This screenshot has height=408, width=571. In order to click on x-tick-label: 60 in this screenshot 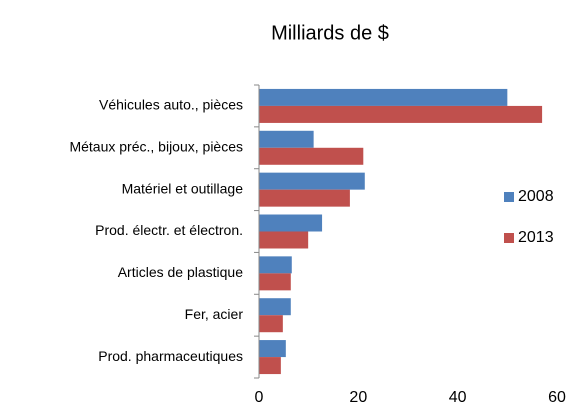, I will do `click(557, 397)`.